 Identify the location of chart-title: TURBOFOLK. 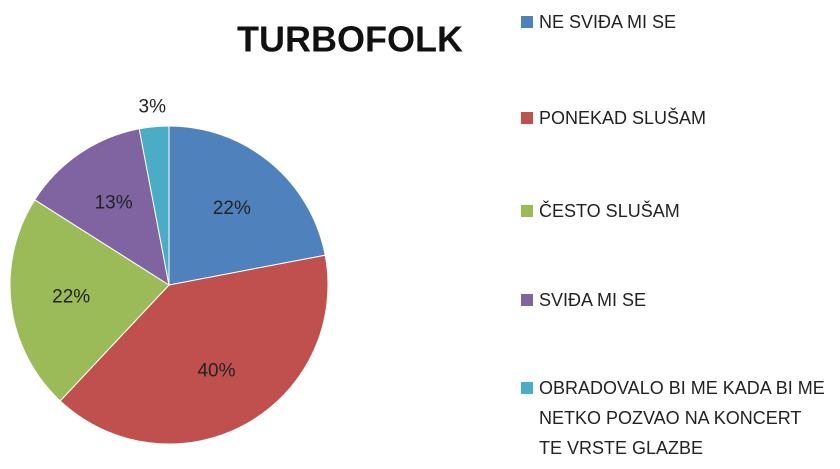
(350, 39).